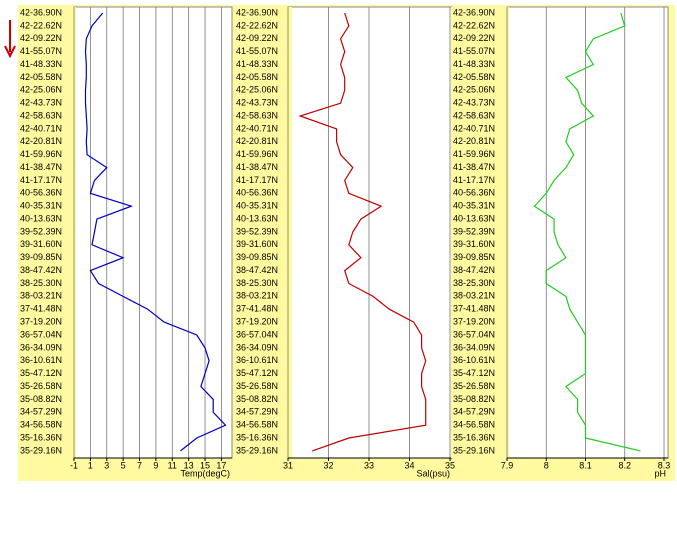 Image resolution: width=677 pixels, height=540 pixels. I want to click on x-axis-label: pH, so click(660, 473).